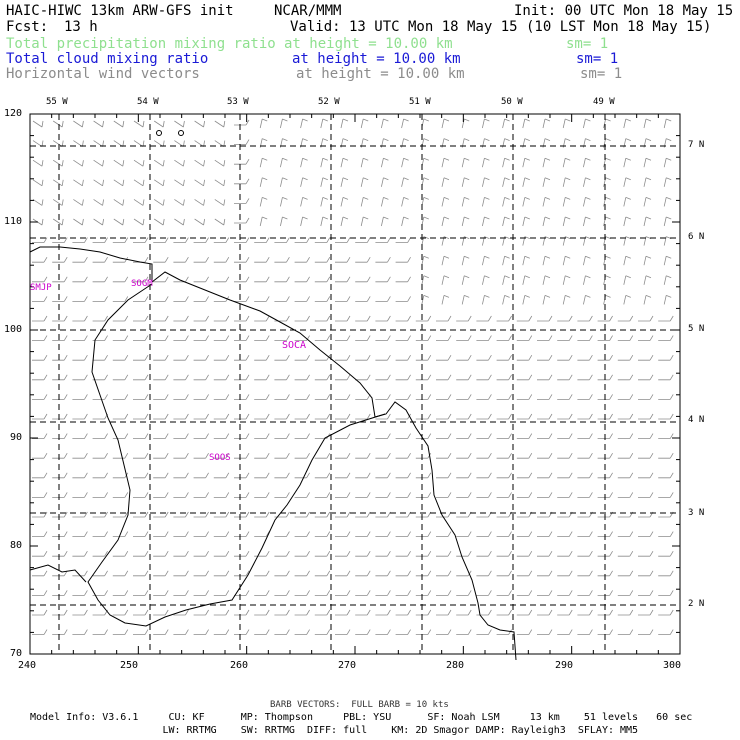 The width and height of the screenshot is (740, 740). What do you see at coordinates (181, 133) in the screenshot?
I see `island-marker` at bounding box center [181, 133].